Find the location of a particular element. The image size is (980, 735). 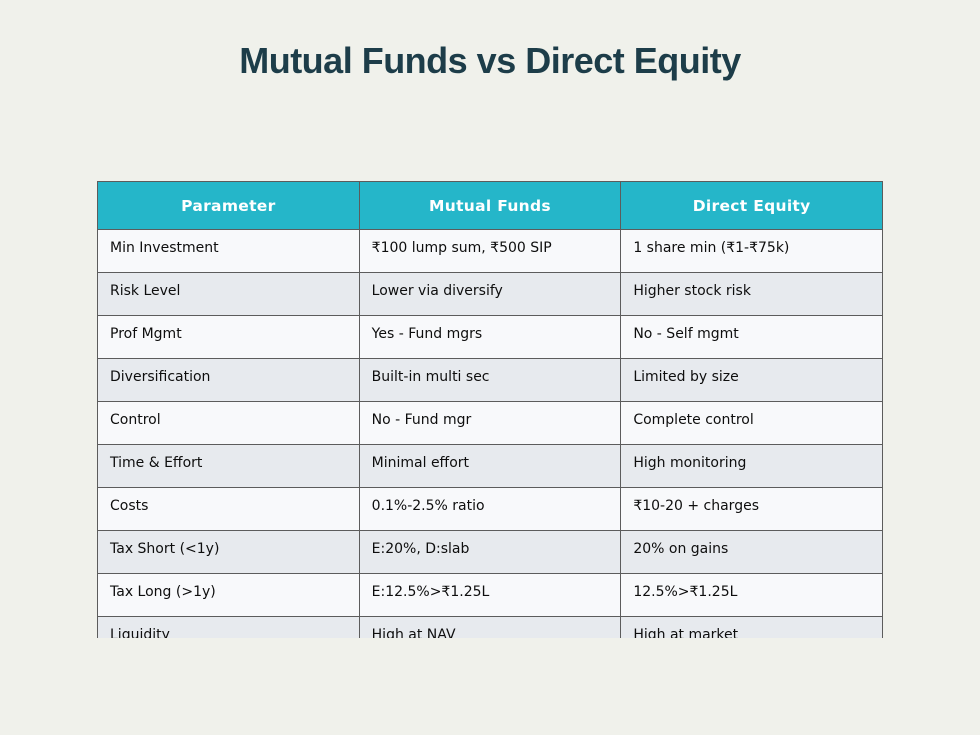

table-row: Costs 0.1%-2.5% ratio ₹10-20 + charges is located at coordinates (490, 509).